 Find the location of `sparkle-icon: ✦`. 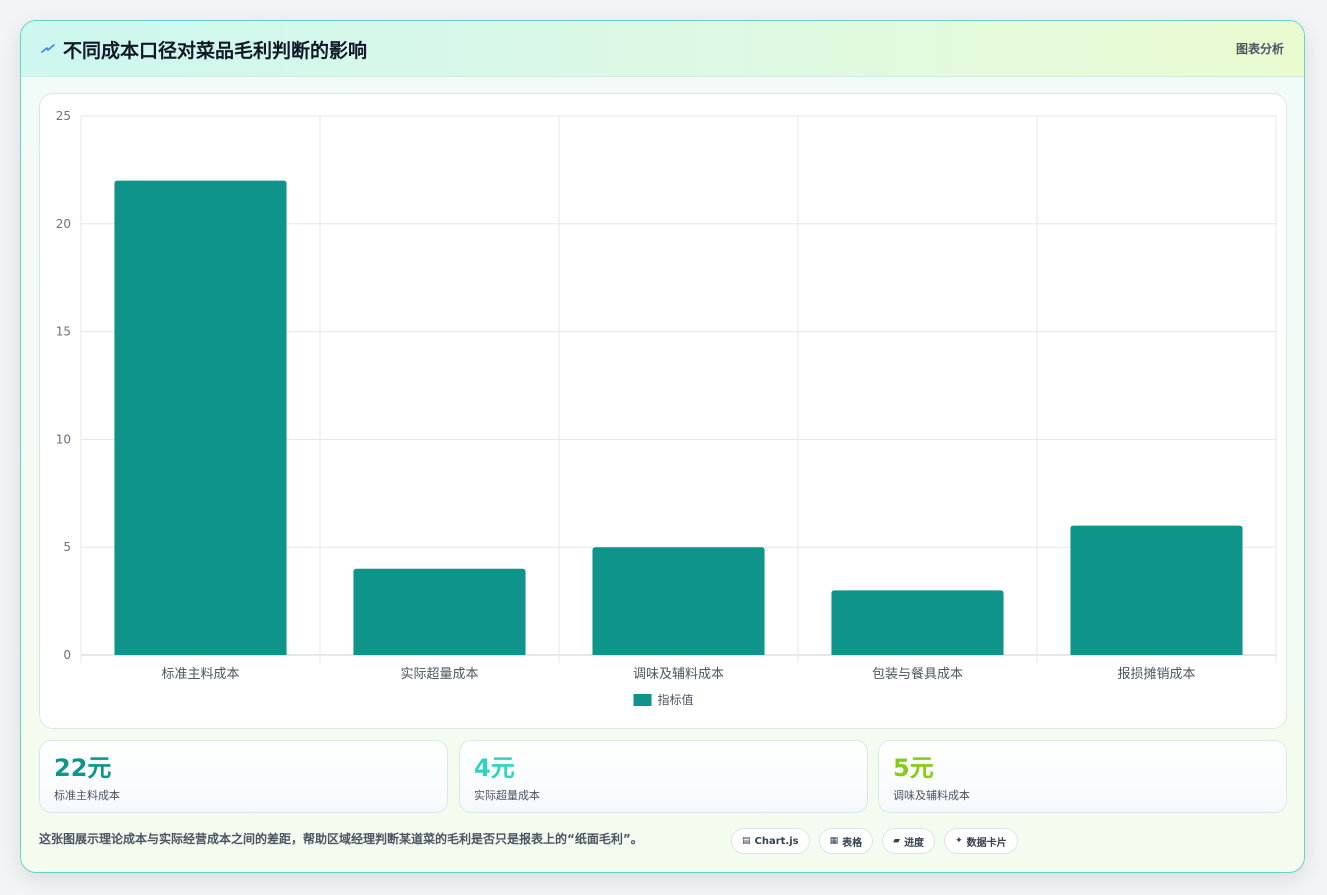

sparkle-icon: ✦ is located at coordinates (959, 841).